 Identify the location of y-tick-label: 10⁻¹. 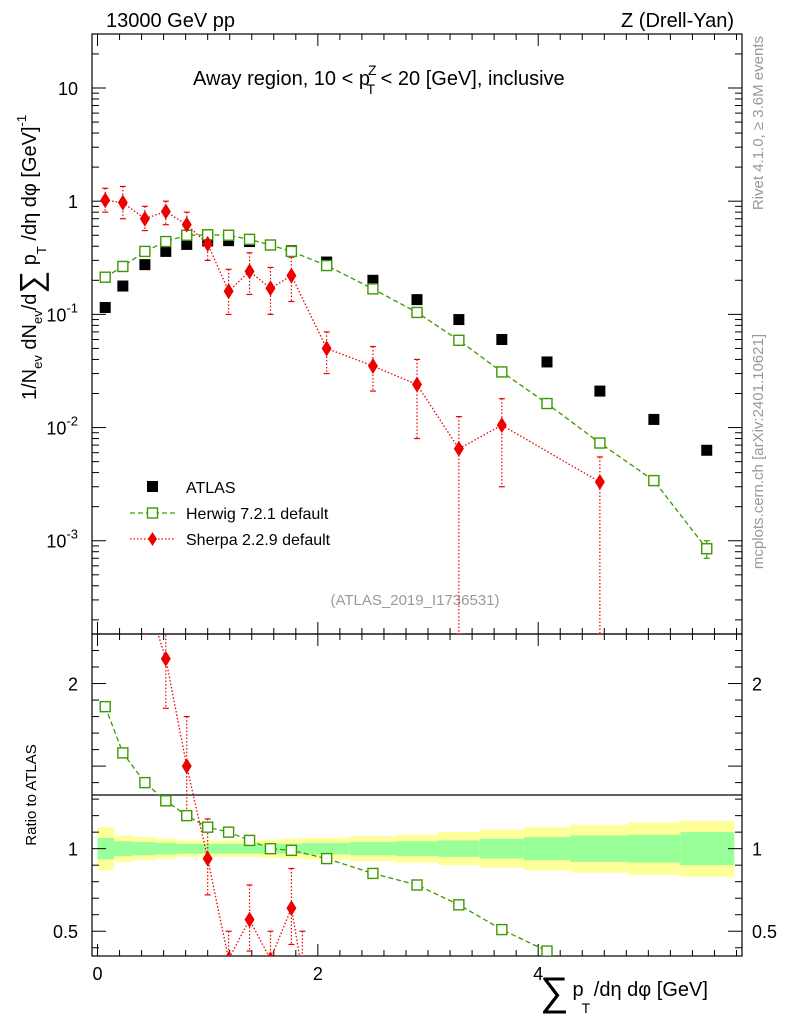
(62, 312).